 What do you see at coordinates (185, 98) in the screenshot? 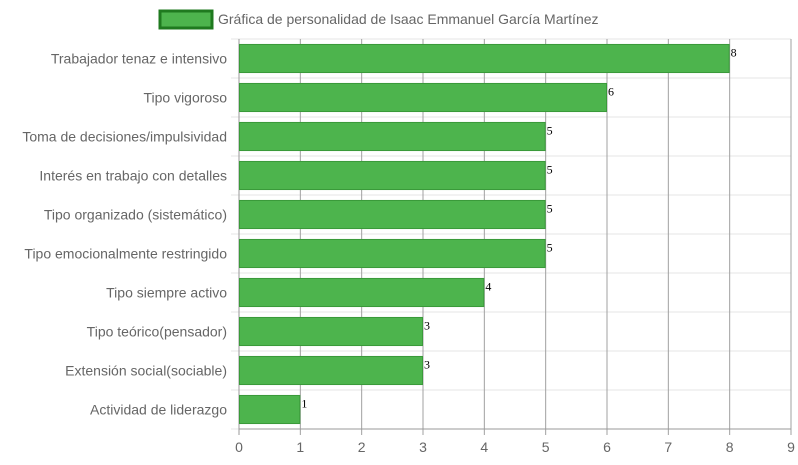
I see `category-label: Tipo vigoroso` at bounding box center [185, 98].